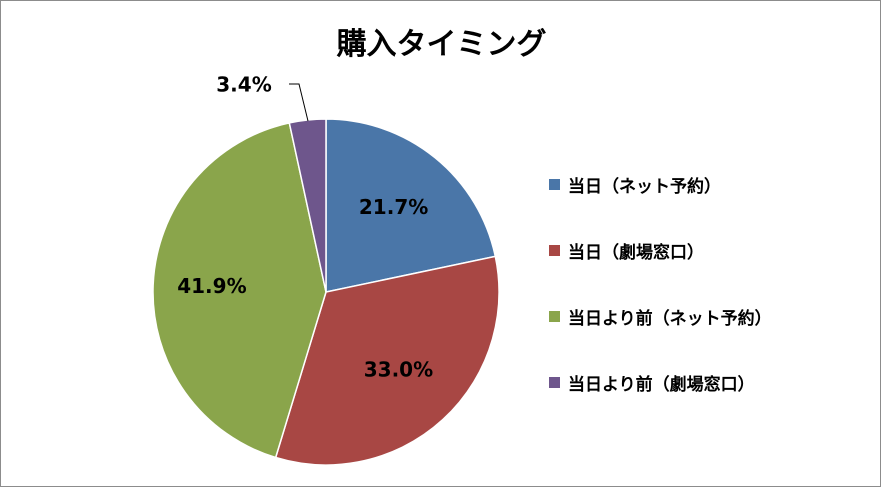 The image size is (883, 489). I want to click on legend-label: 当日（劇場窓口）, so click(636, 252).